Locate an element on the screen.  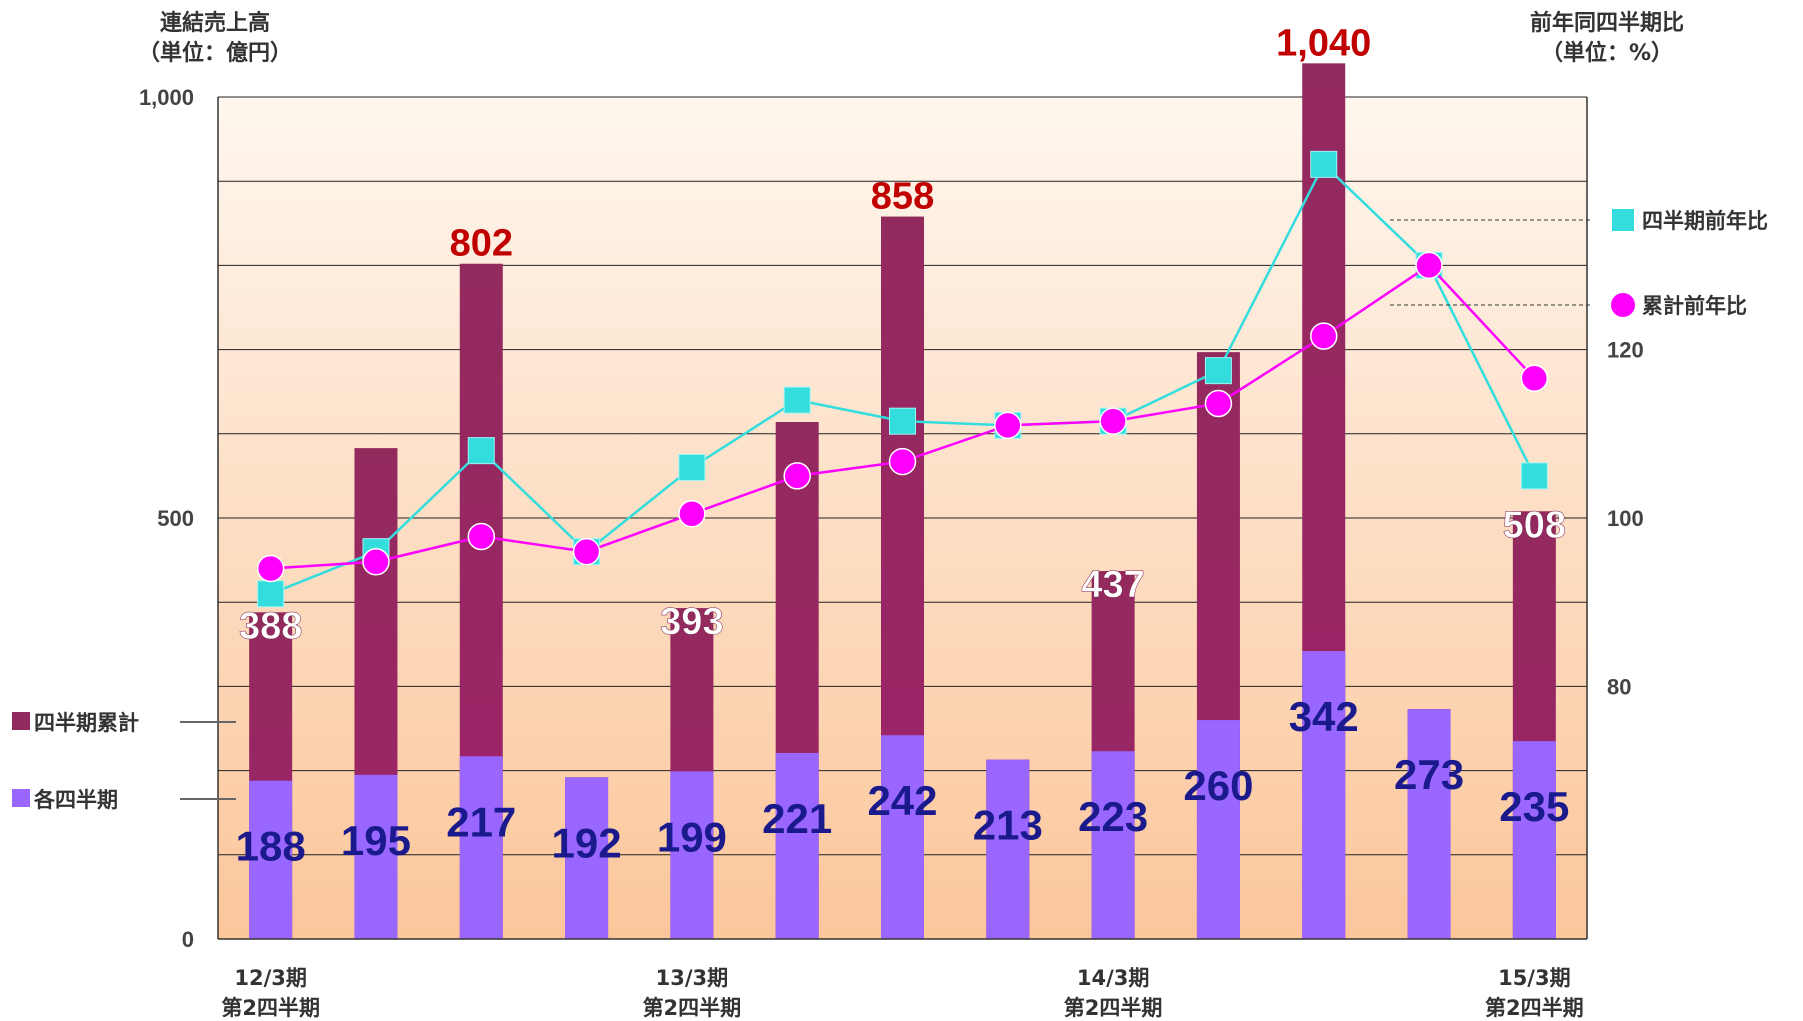
quarter-value-label: 213 is located at coordinates (1008, 825).